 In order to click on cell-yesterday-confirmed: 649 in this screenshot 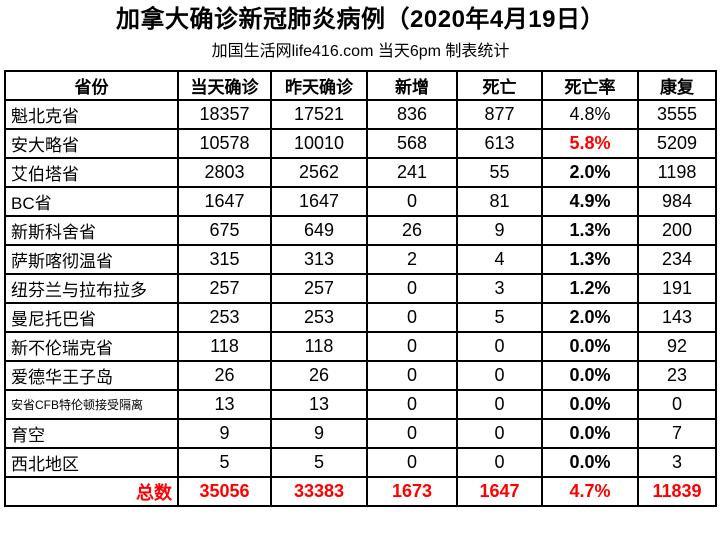, I will do `click(319, 230)`.